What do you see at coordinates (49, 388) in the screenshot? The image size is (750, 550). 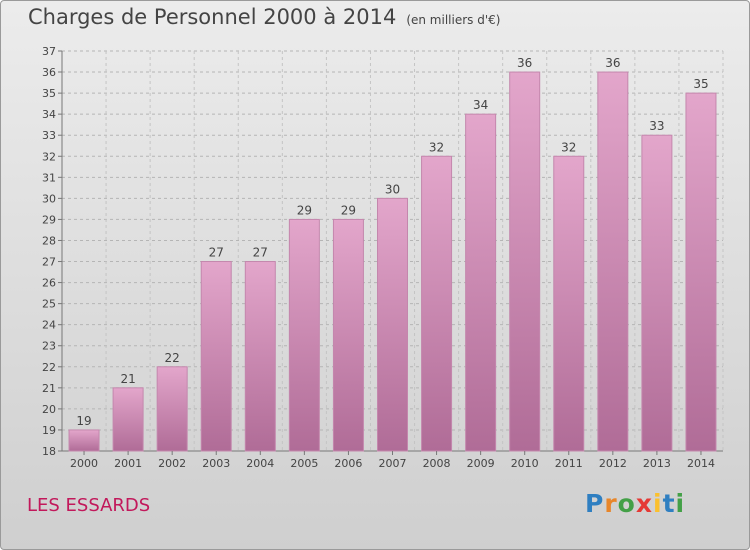 I see `y-tick-label: 21` at bounding box center [49, 388].